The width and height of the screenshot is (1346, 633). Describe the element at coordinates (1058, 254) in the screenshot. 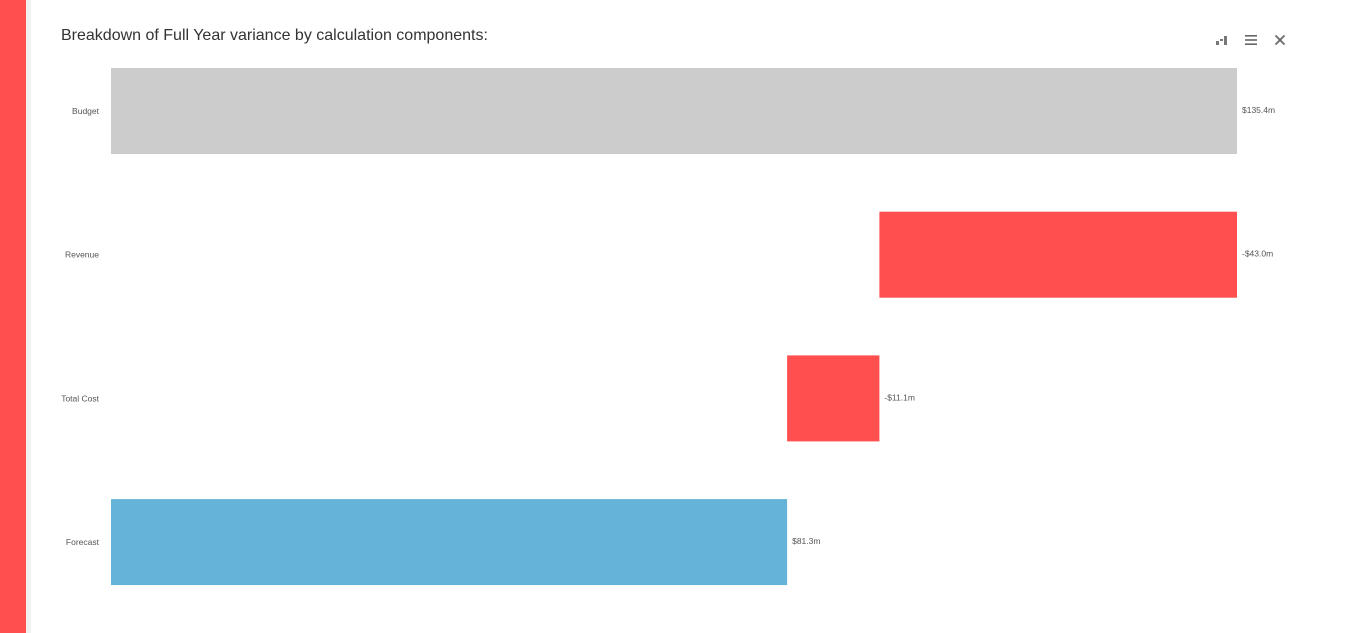

I see `bar-revenue` at that location.